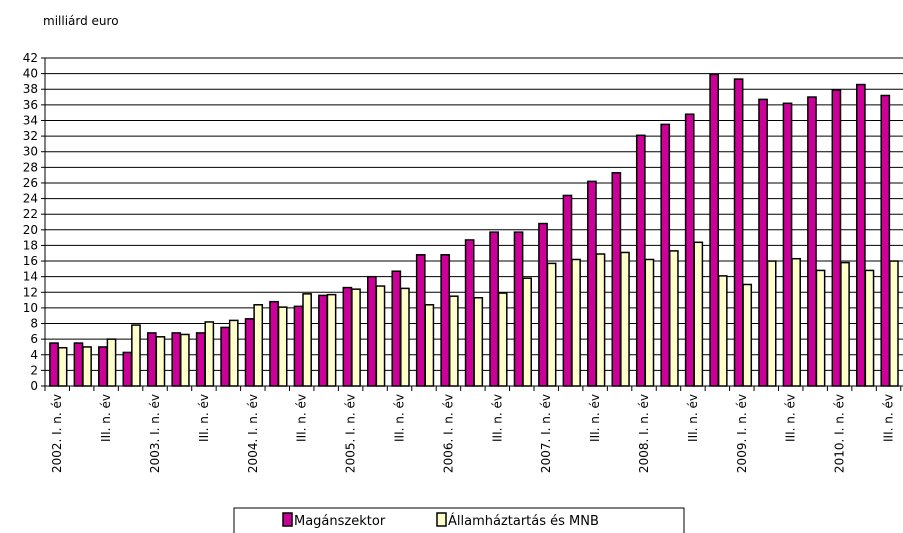 This screenshot has width=903, height=533. What do you see at coordinates (34, 355) in the screenshot?
I see `y-tick-label: 4` at bounding box center [34, 355].